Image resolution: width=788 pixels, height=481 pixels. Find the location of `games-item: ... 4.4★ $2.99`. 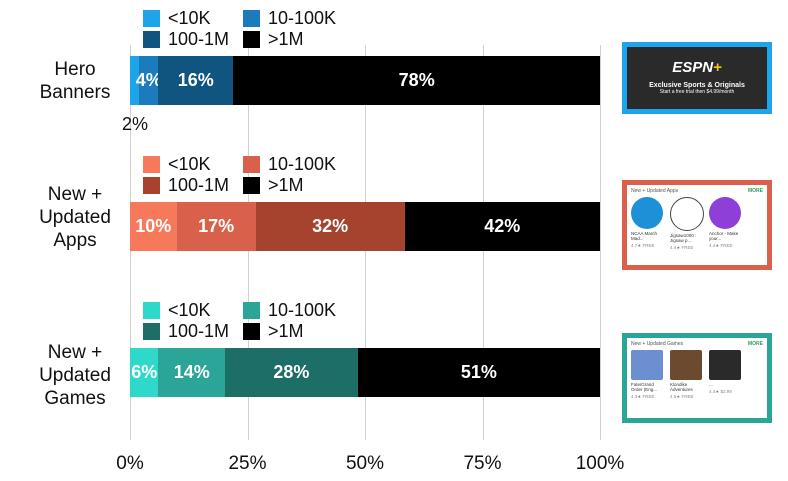

games-item: ... 4.4★ $2.99 is located at coordinates (726, 374).